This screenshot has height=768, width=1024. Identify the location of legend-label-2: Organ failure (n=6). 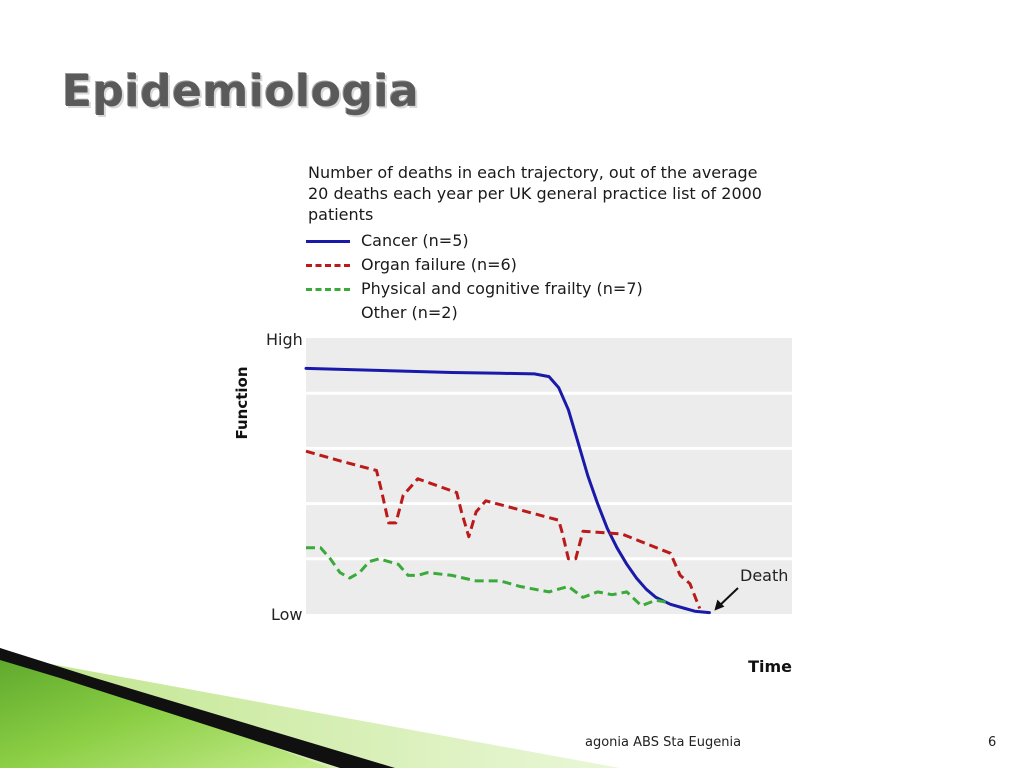
(439, 264).